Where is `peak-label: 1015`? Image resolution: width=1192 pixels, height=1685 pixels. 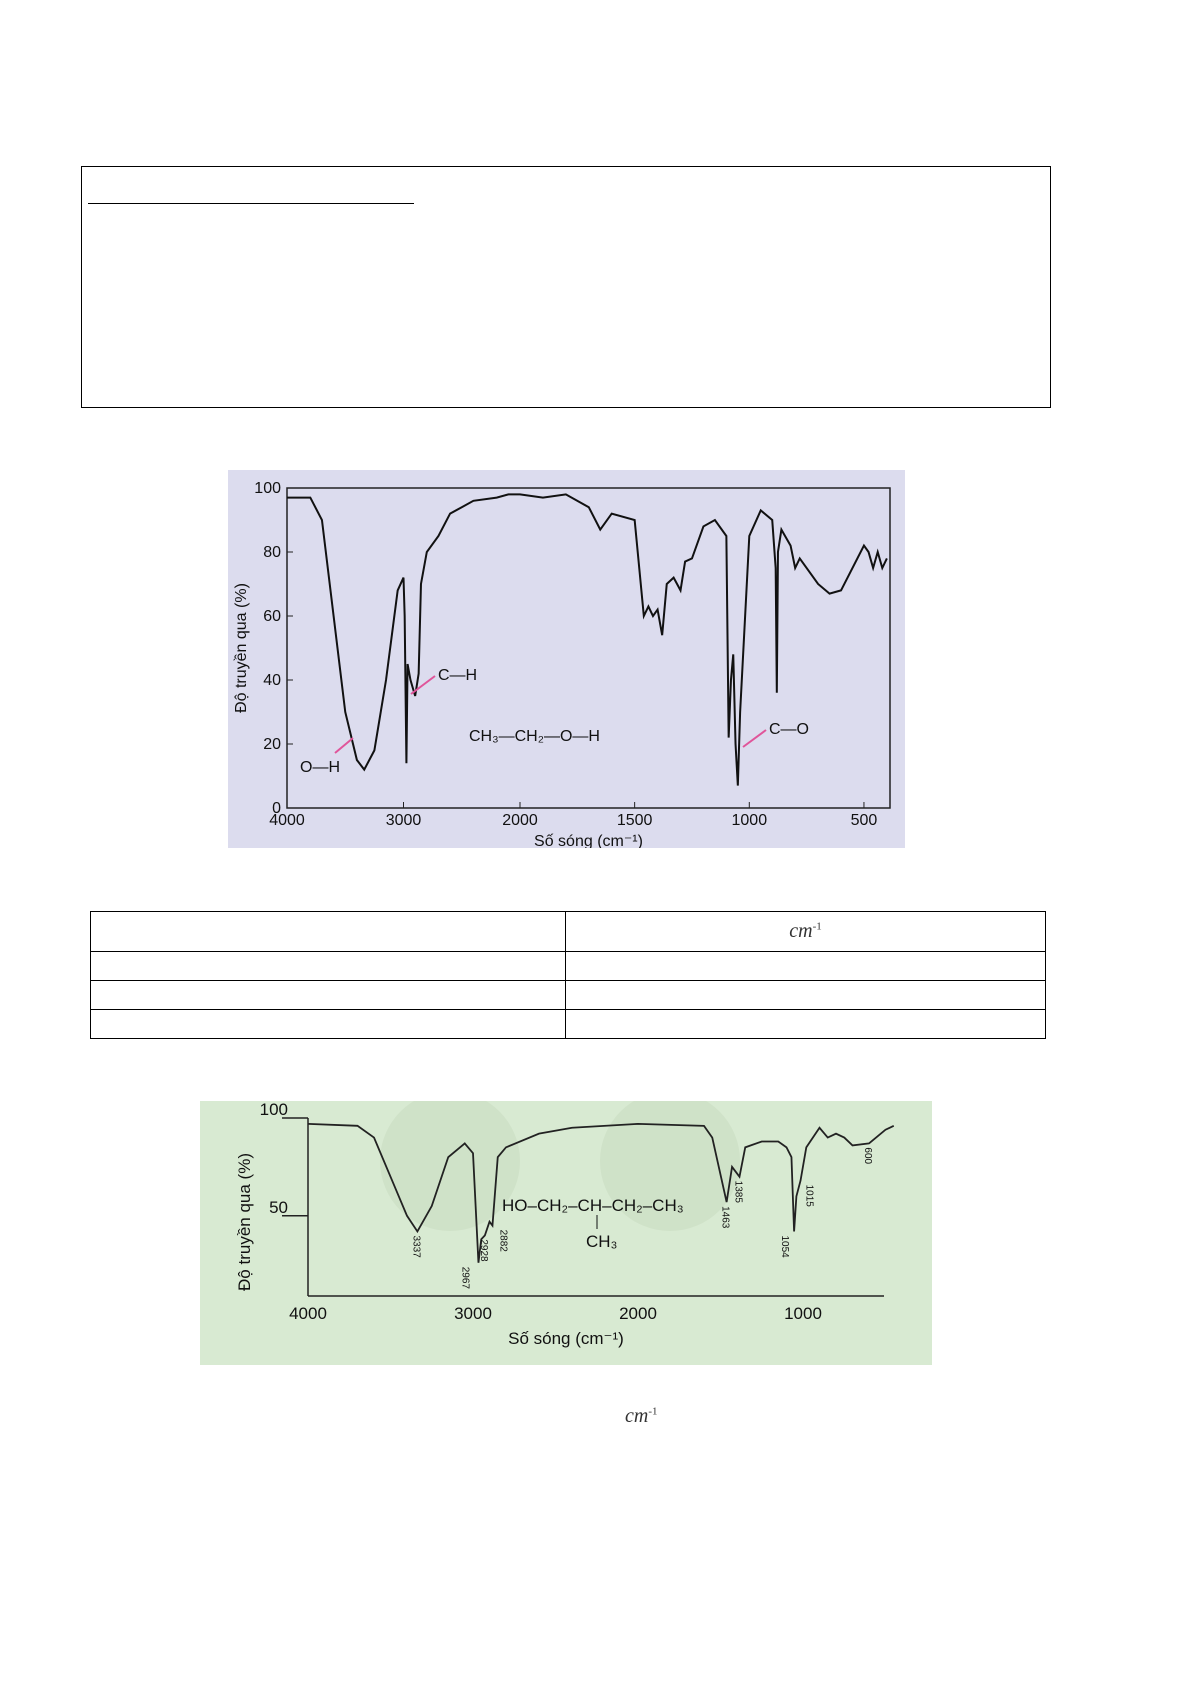 peak-label: 1015 is located at coordinates (809, 1196).